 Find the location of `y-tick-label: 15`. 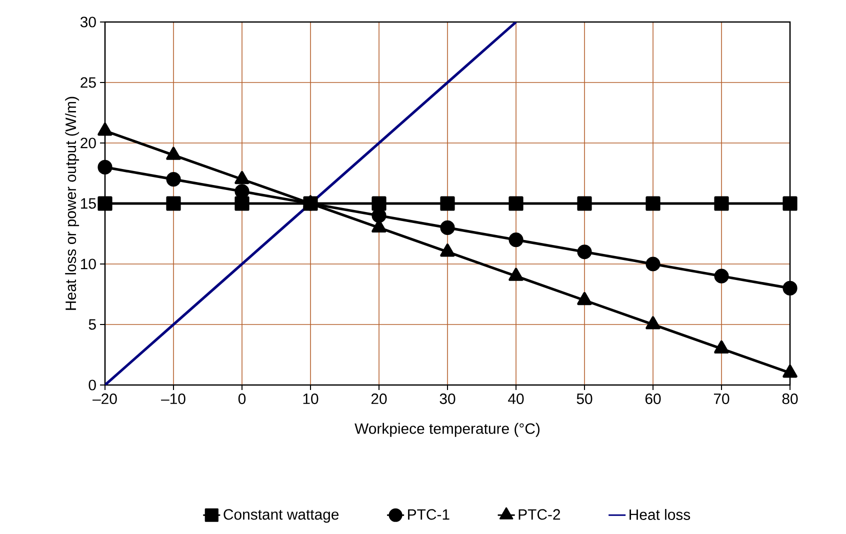

y-tick-label: 15 is located at coordinates (88, 203).